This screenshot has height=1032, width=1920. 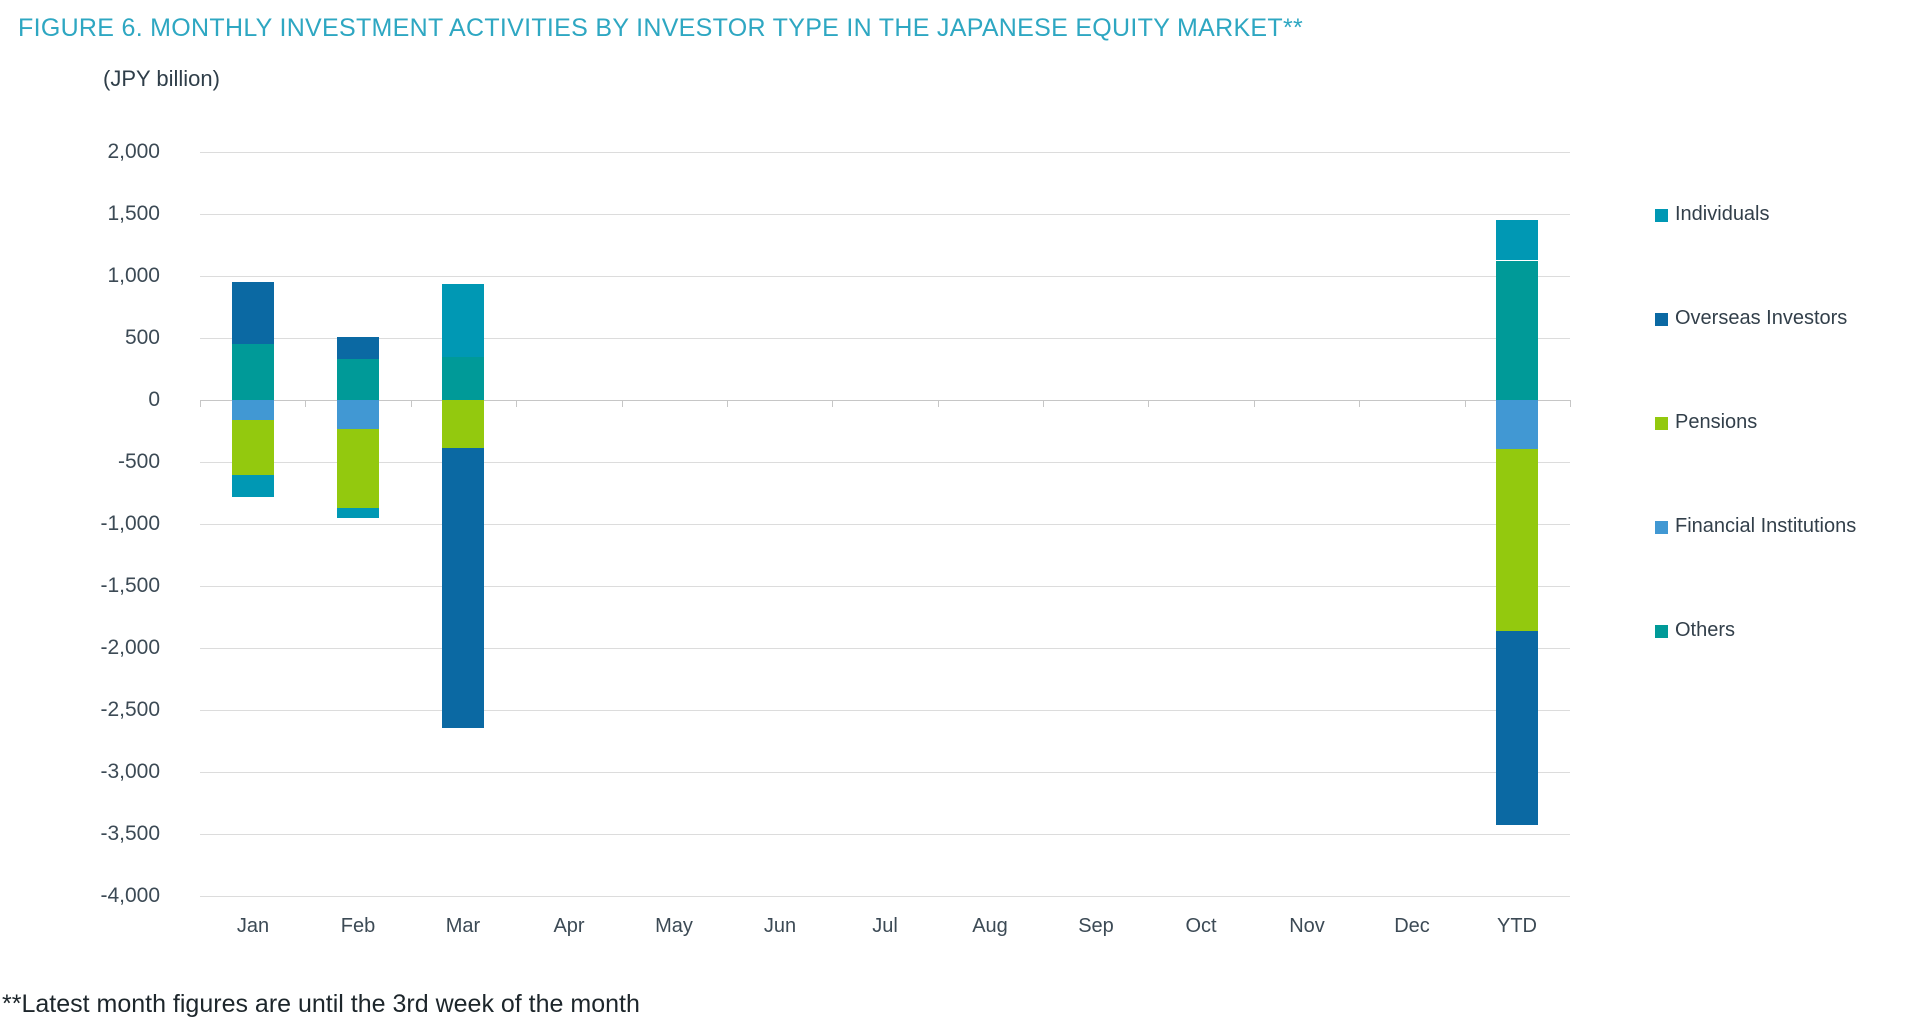 What do you see at coordinates (253, 313) in the screenshot?
I see `bar-segment-overseas-investors-jan` at bounding box center [253, 313].